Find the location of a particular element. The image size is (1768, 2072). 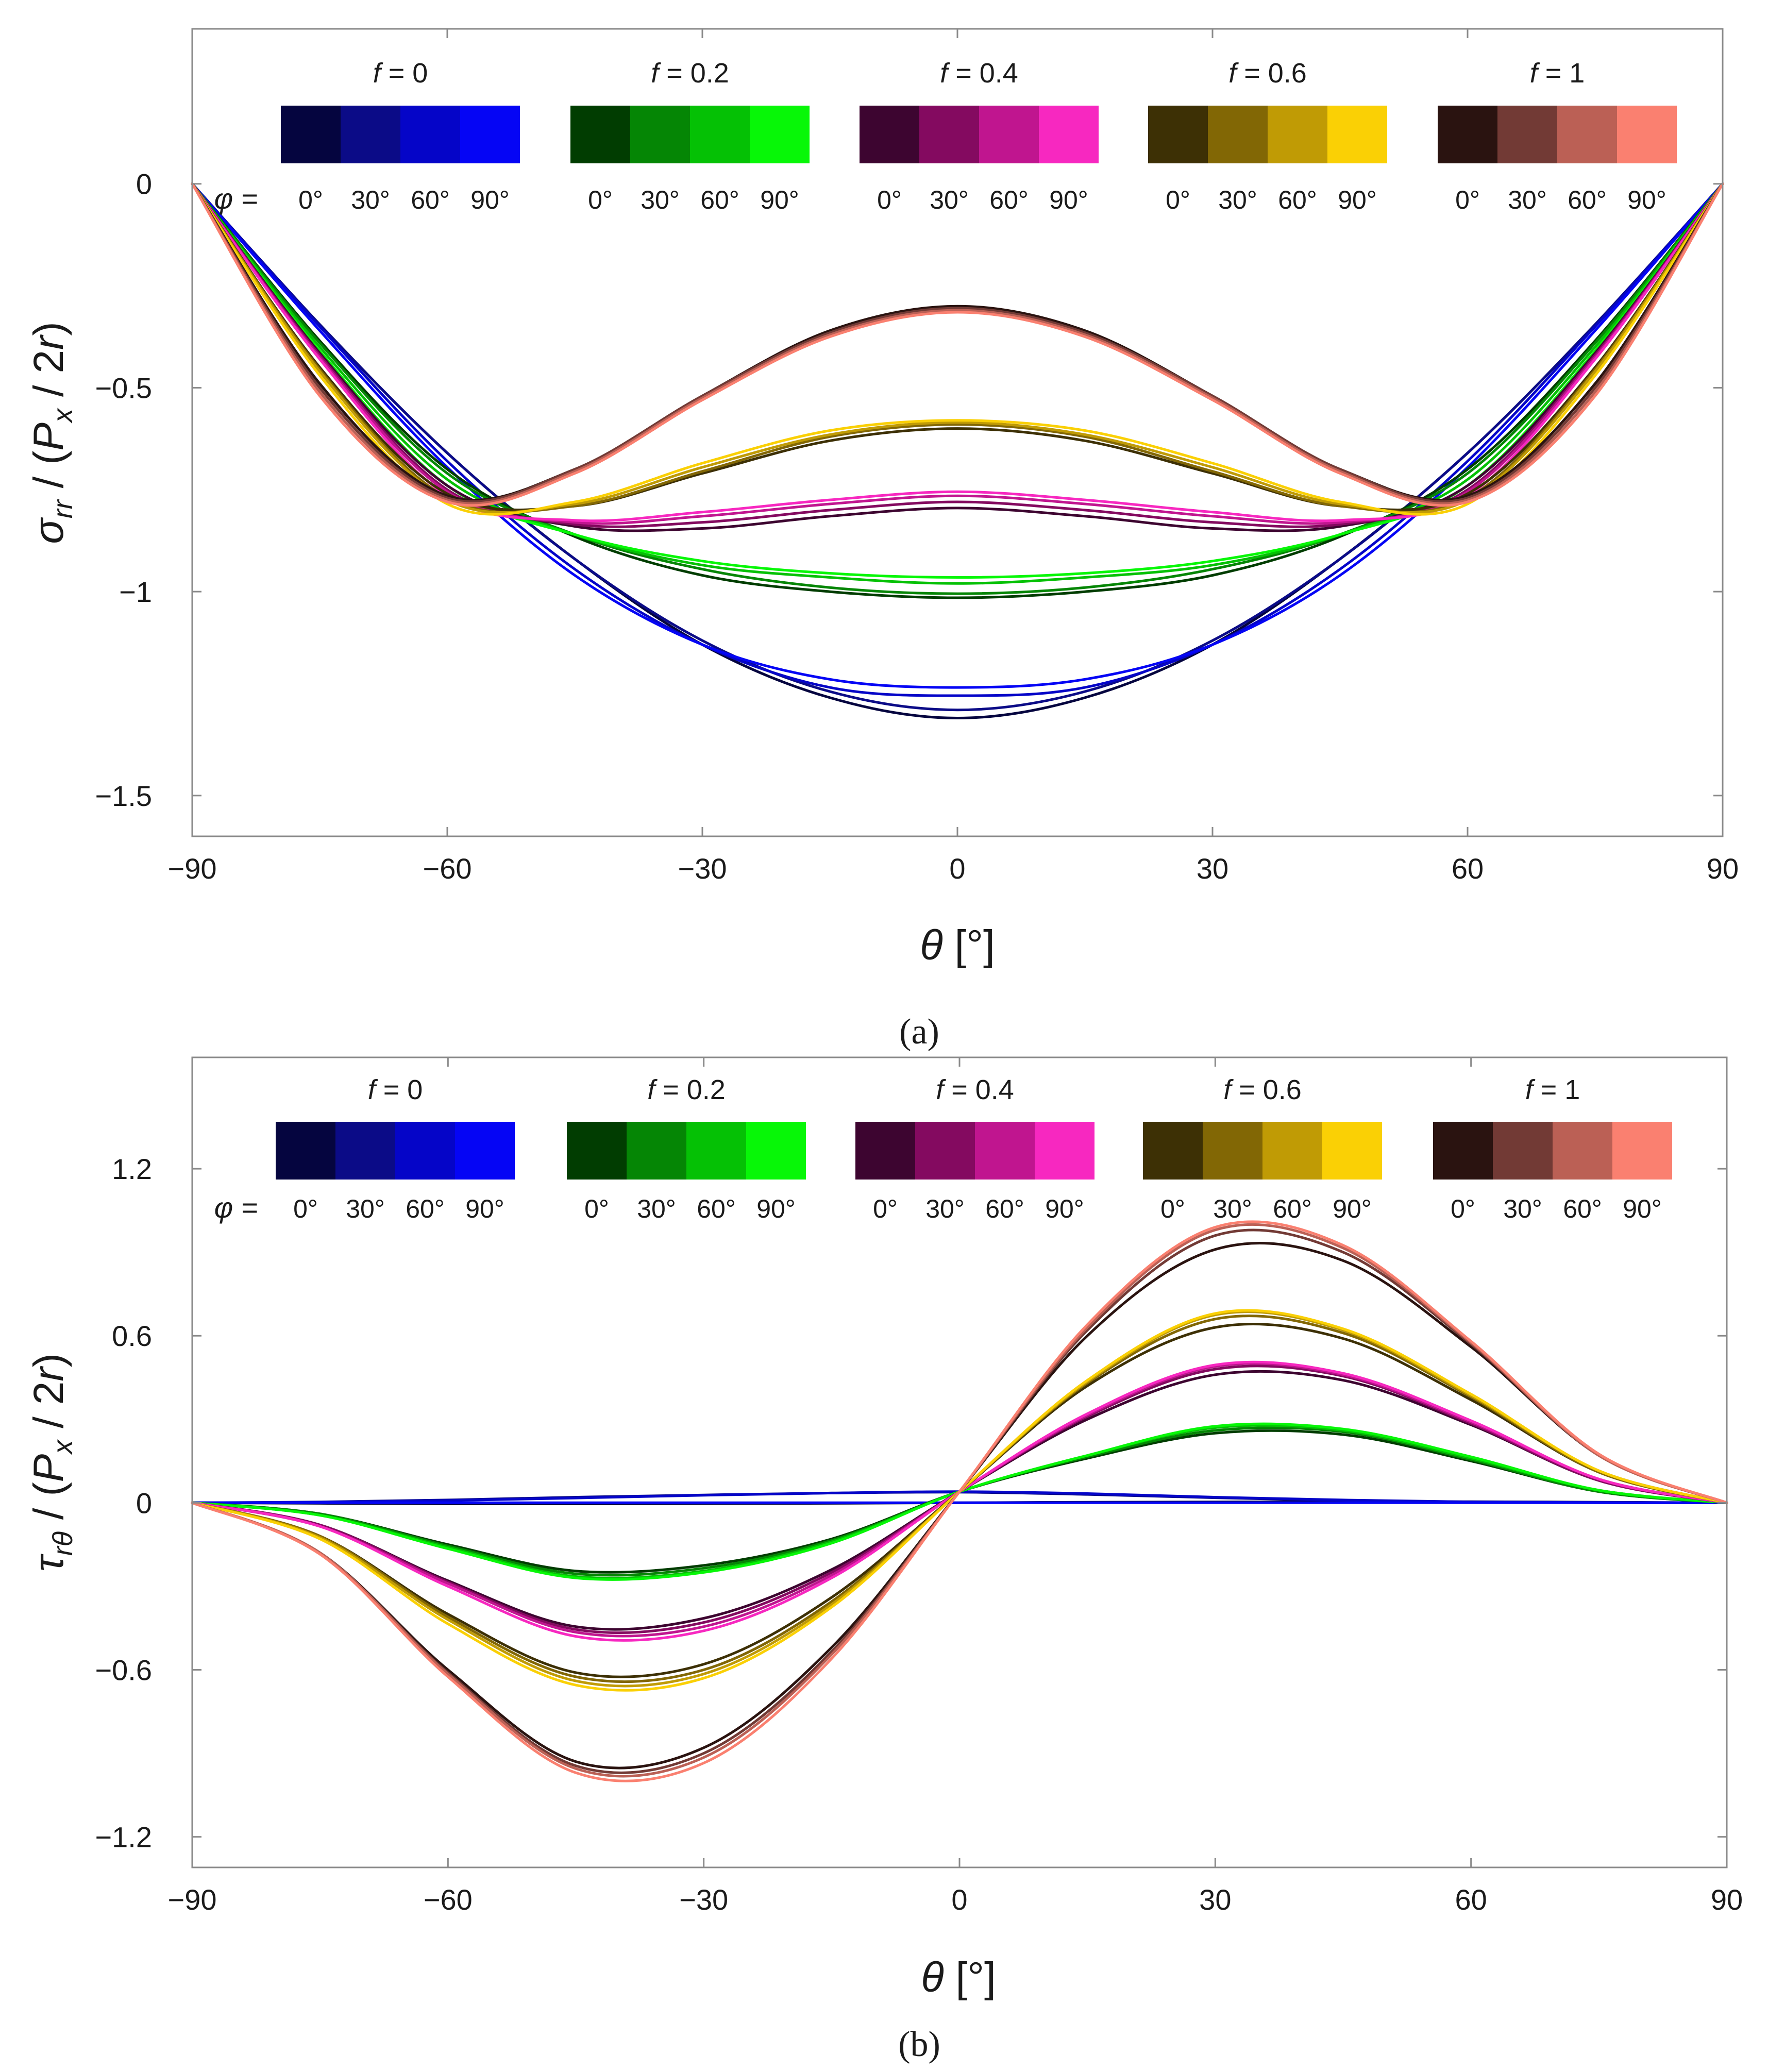

panel-a-tag: (a) is located at coordinates (919, 1032).